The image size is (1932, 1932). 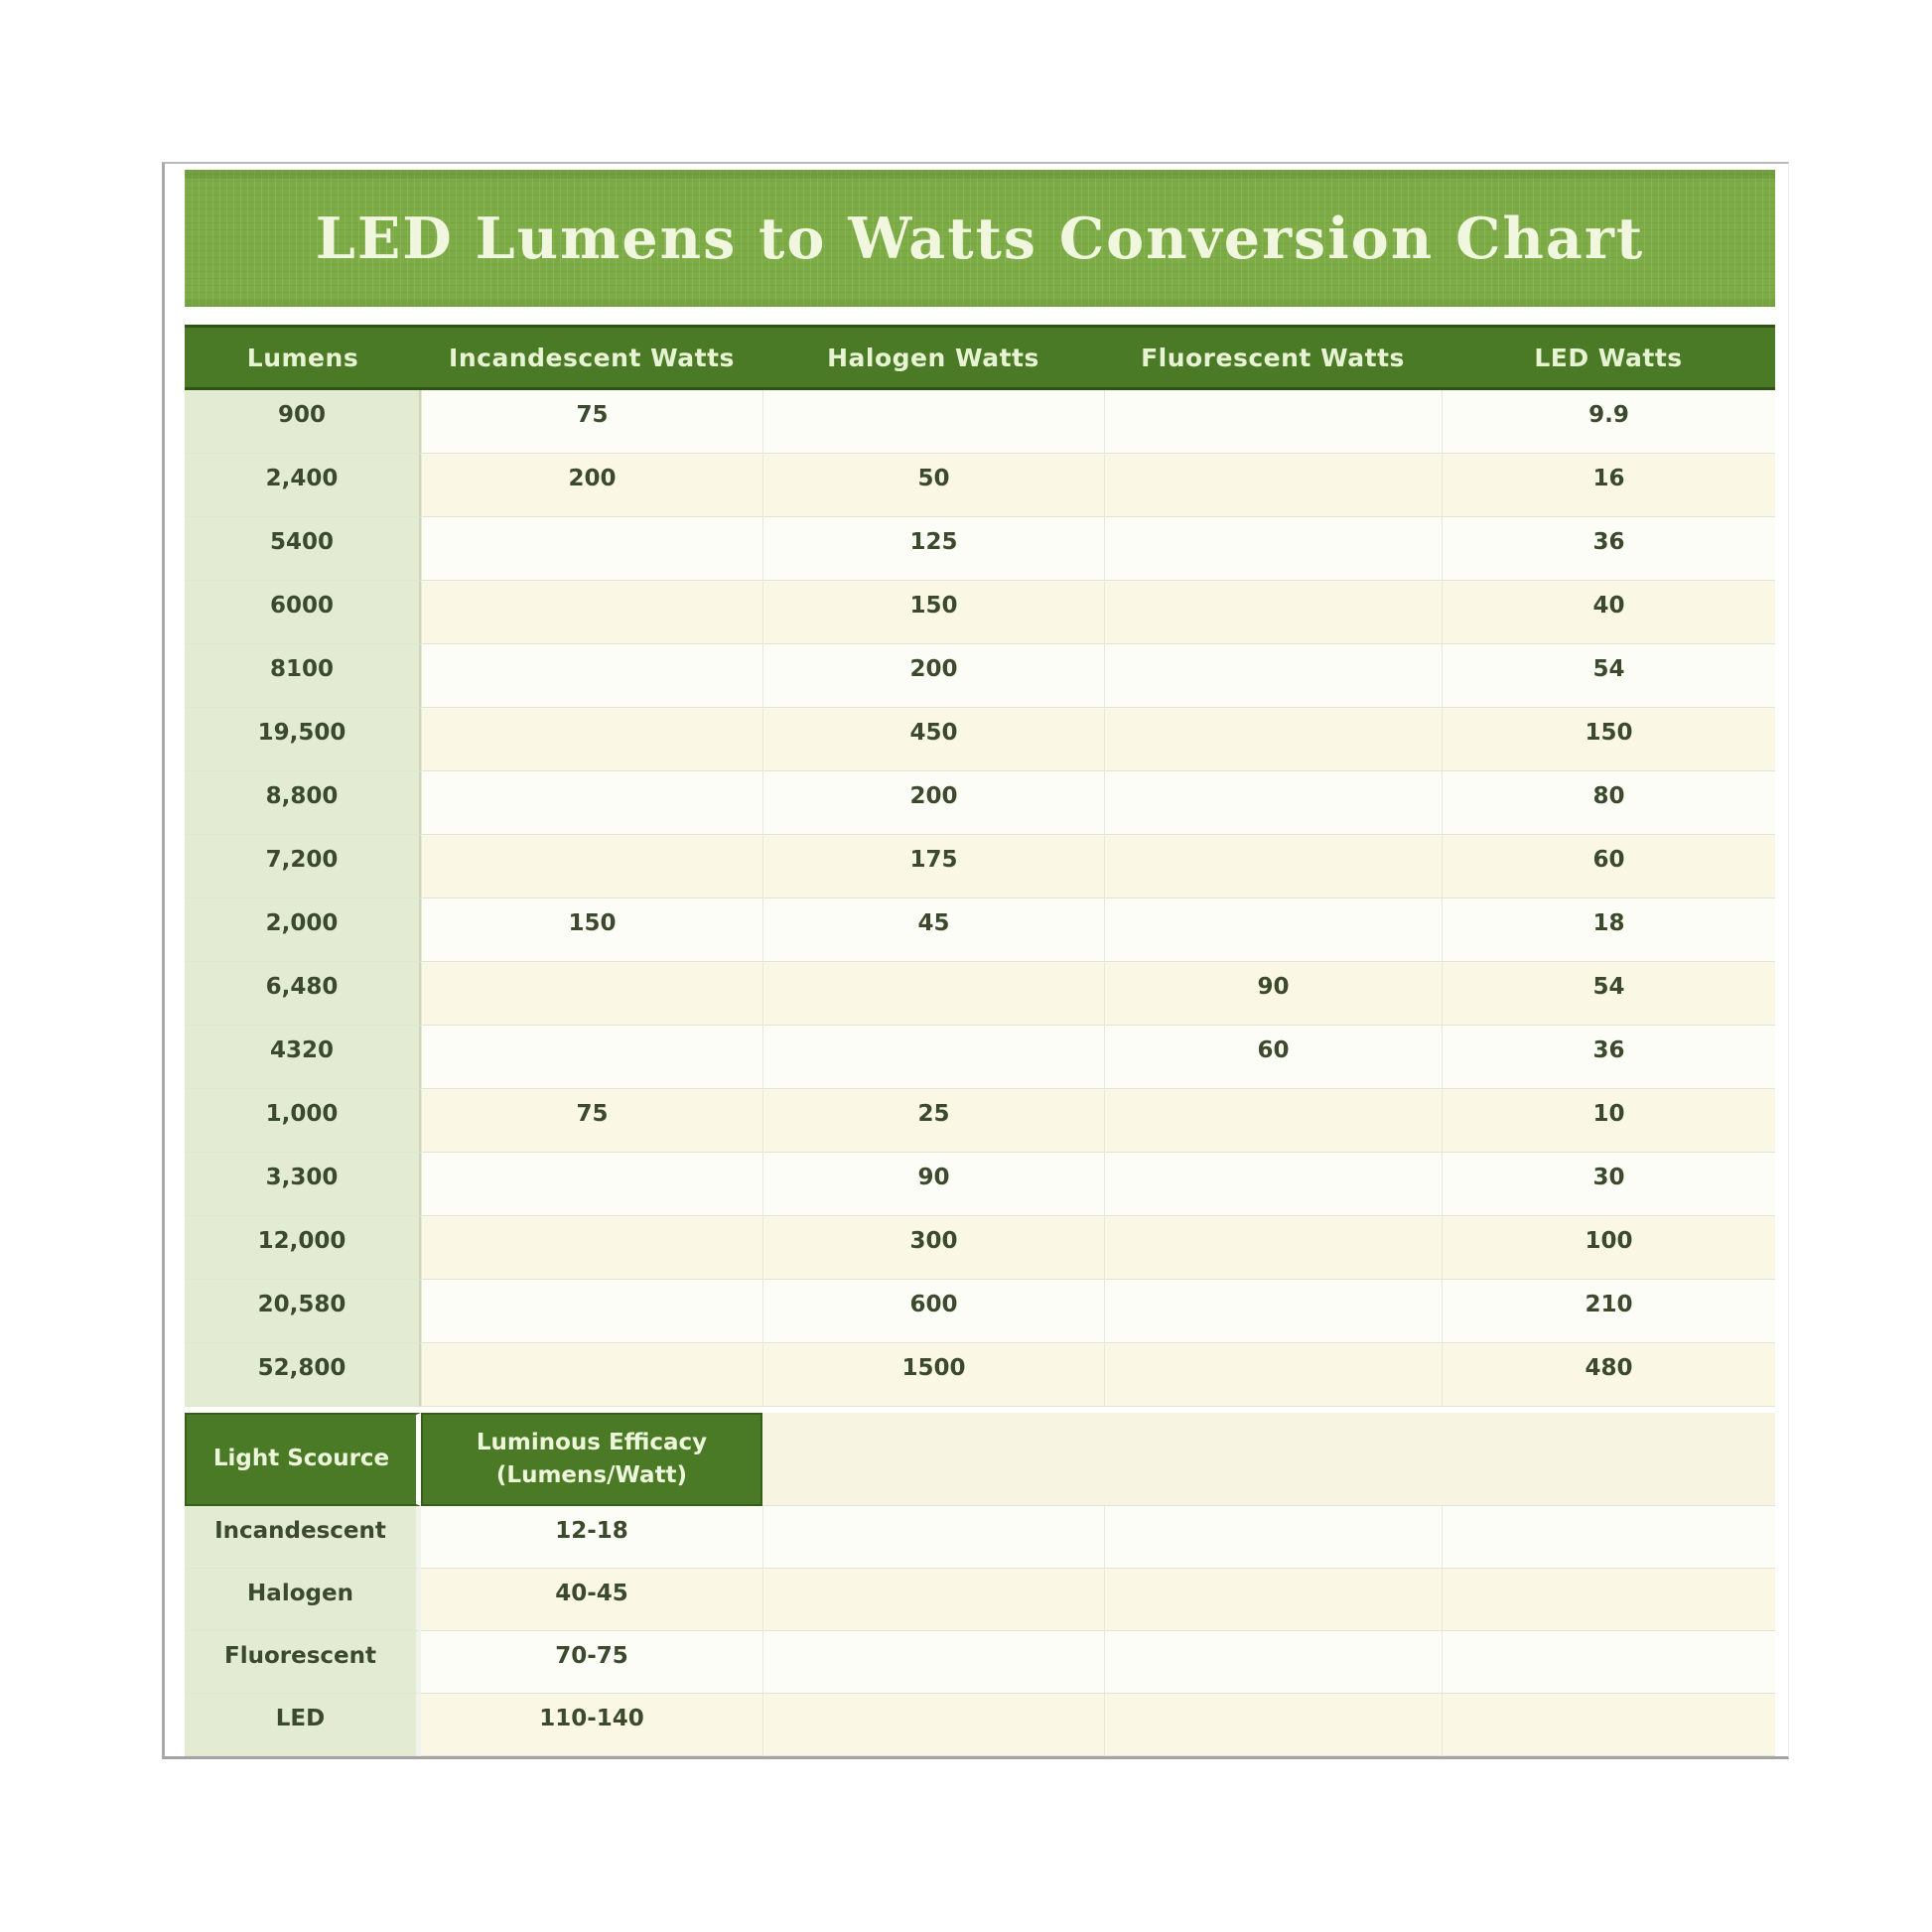 I want to click on efficacy-header-luminous-efficacy: Luminous Efficacy (Lumens/Watt), so click(x=591, y=1459).